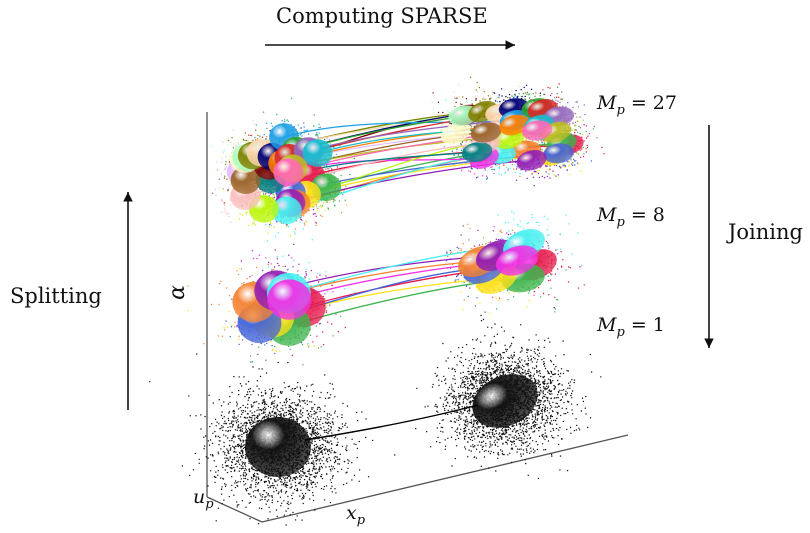 The height and width of the screenshot is (533, 810). I want to click on left-base-ellipsoid, so click(278, 447).